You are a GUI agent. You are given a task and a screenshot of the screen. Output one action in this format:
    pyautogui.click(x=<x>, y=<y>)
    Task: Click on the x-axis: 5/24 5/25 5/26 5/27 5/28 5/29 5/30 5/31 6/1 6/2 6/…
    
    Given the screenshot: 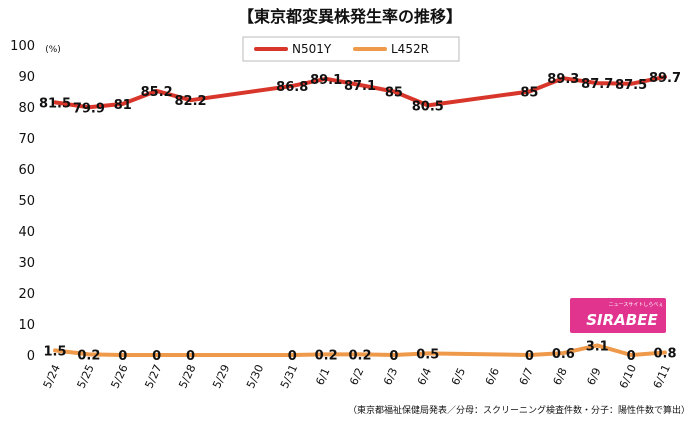 What is the action you would take?
    pyautogui.click(x=357, y=377)
    